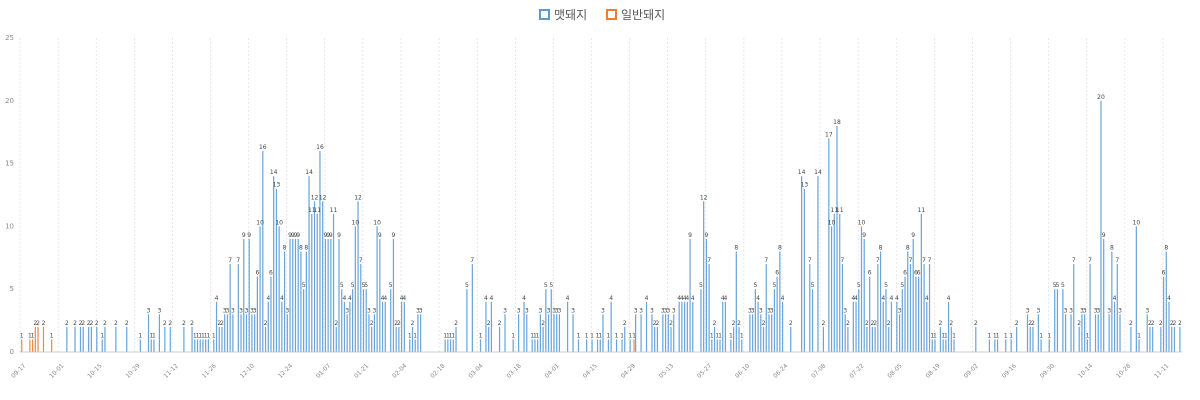 The width and height of the screenshot is (1200, 400). What do you see at coordinates (132, 370) in the screenshot?
I see `x-tick-label: 10-29` at bounding box center [132, 370].